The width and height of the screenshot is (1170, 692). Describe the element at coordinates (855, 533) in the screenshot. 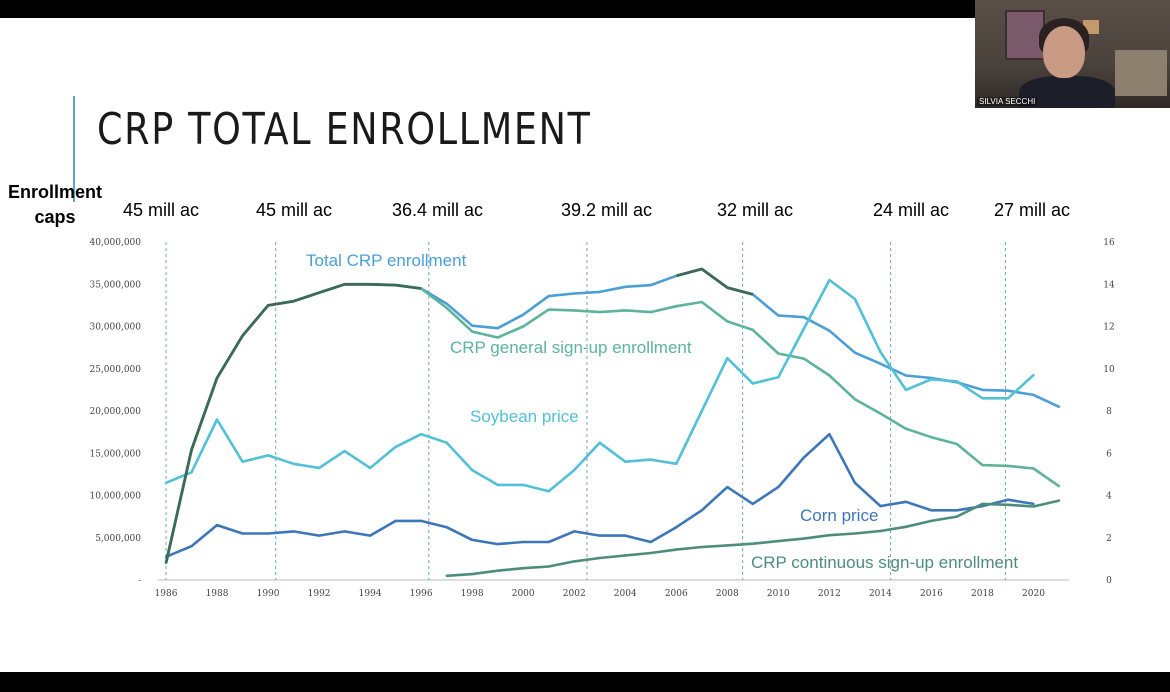

I see `data-point-crp-continuous-sign-up-enrollment-2013` at that location.